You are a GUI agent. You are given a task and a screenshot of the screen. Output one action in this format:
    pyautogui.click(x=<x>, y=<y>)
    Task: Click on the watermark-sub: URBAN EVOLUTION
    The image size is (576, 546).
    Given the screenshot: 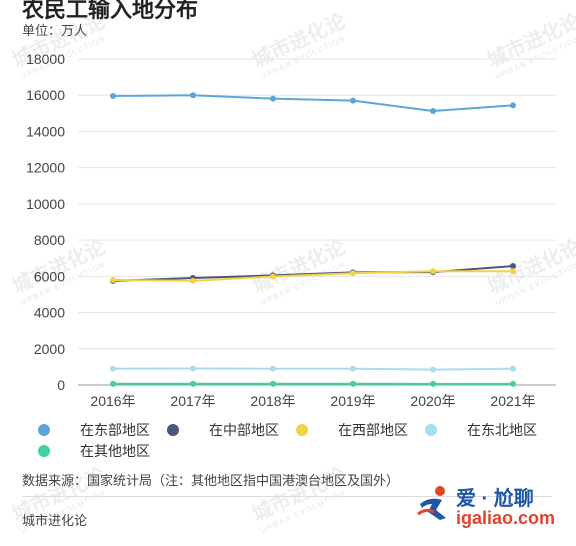 What is the action you would take?
    pyautogui.click(x=302, y=511)
    